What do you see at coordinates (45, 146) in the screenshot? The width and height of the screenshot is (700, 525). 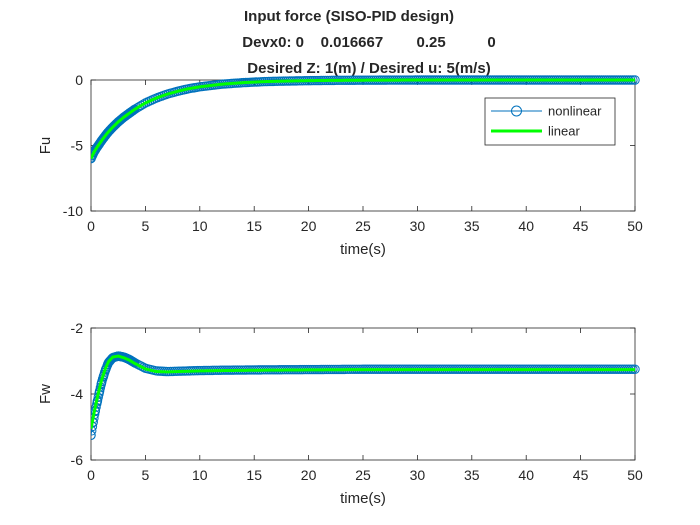 I see `top-y-axis-label: Fu` at bounding box center [45, 146].